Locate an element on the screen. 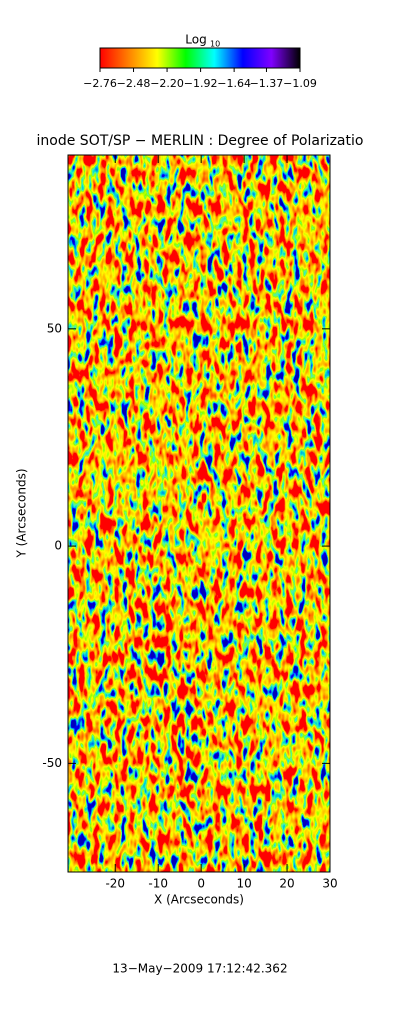 The height and width of the screenshot is (1028, 400). colorbar-title: Log is located at coordinates (195, 40).